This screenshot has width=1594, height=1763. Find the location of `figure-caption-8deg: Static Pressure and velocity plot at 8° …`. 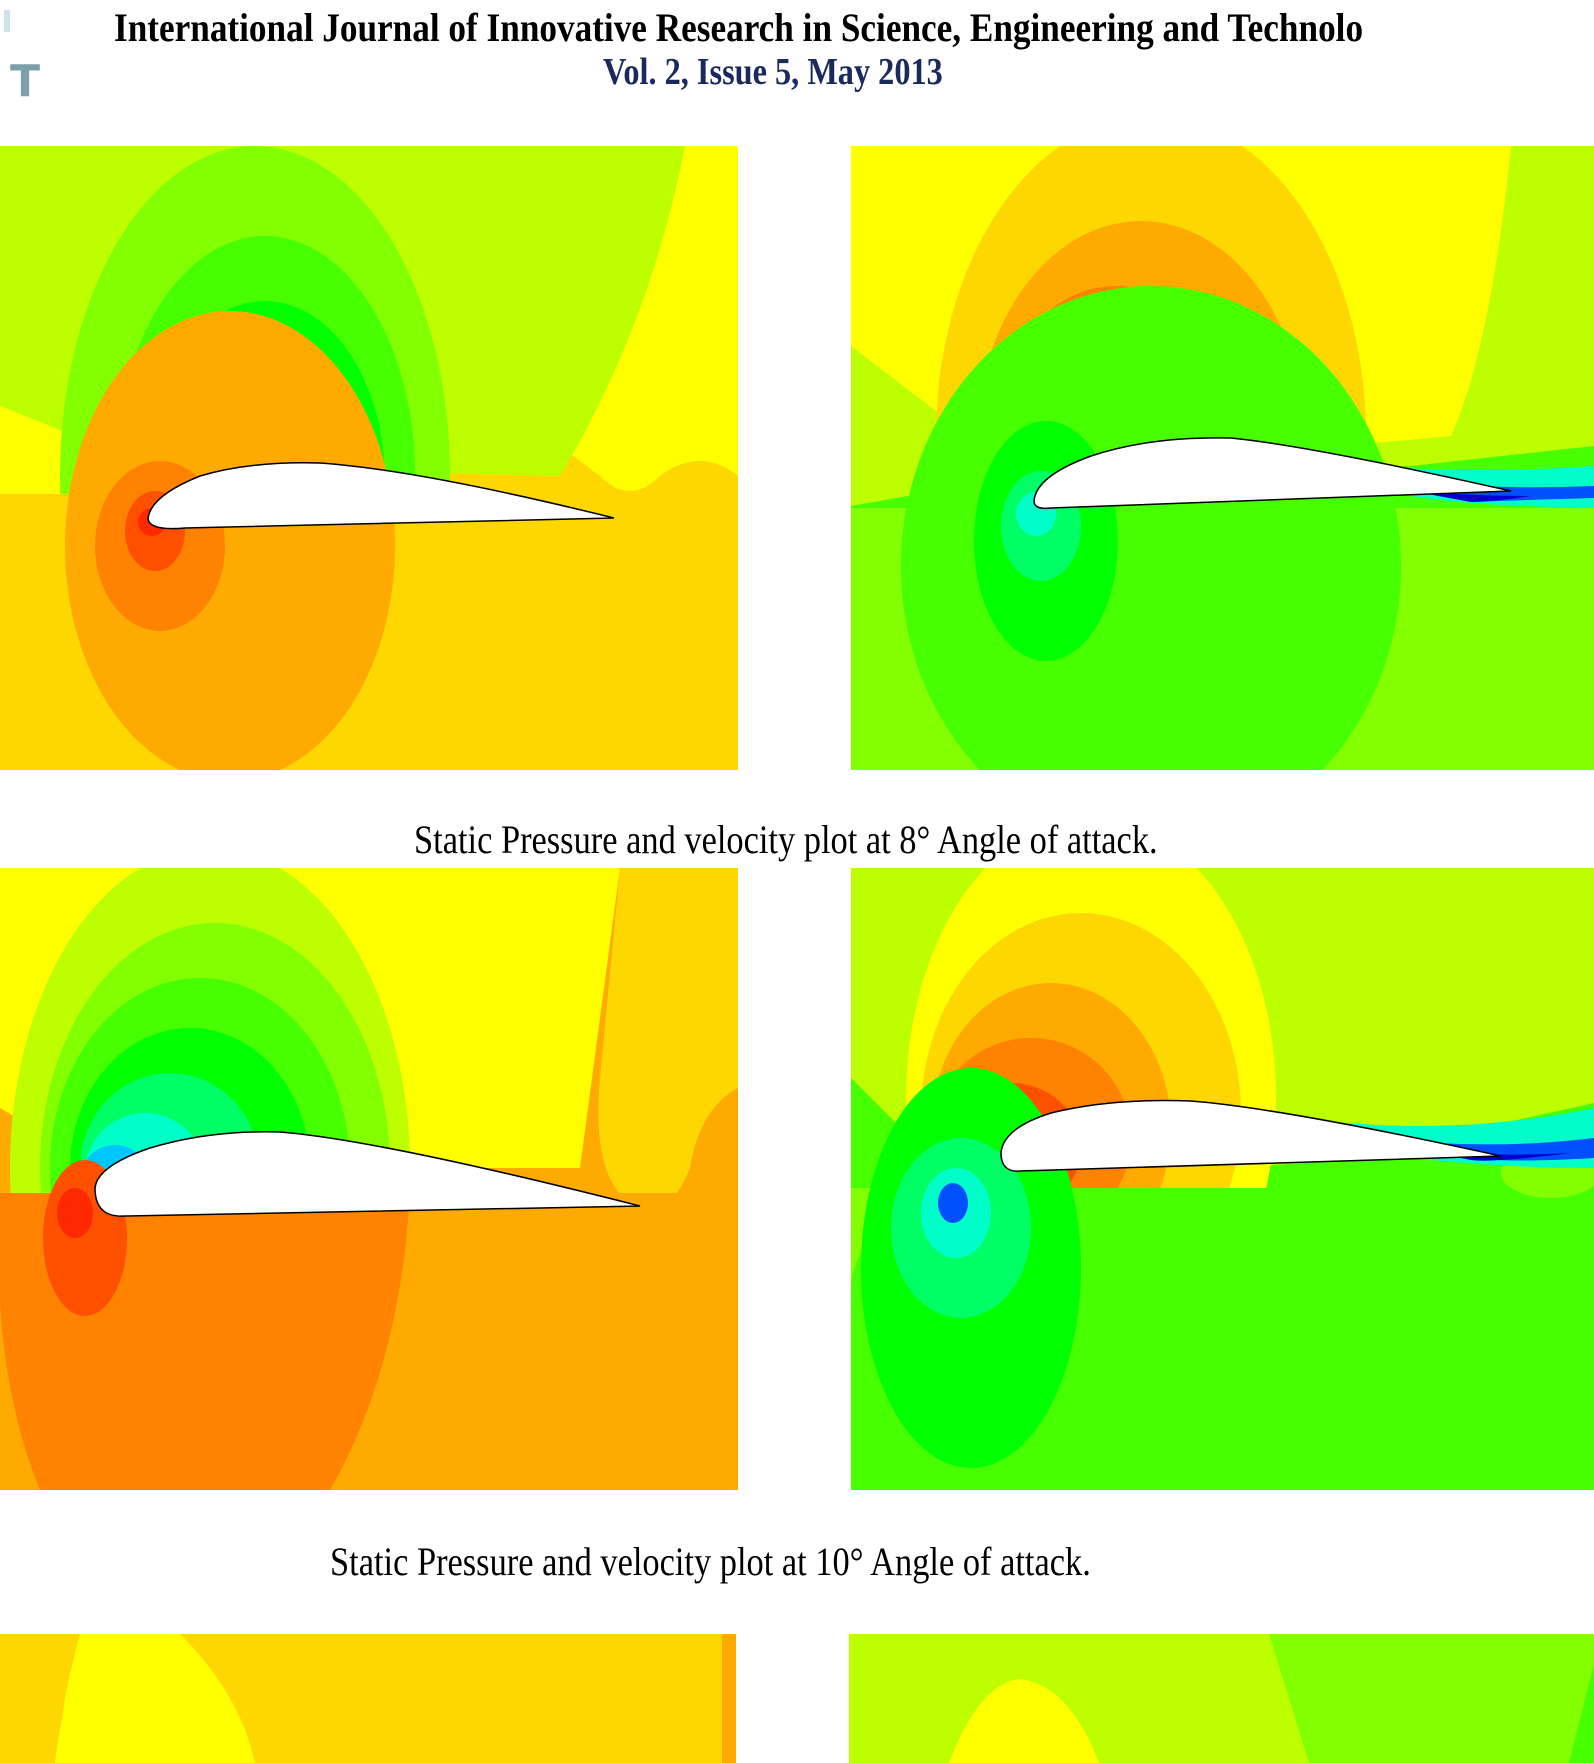

figure-caption-8deg: Static Pressure and velocity plot at 8° … is located at coordinates (786, 839).